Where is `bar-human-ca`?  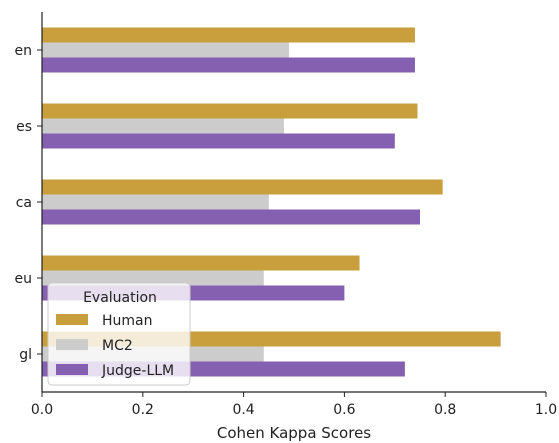 bar-human-ca is located at coordinates (242, 187).